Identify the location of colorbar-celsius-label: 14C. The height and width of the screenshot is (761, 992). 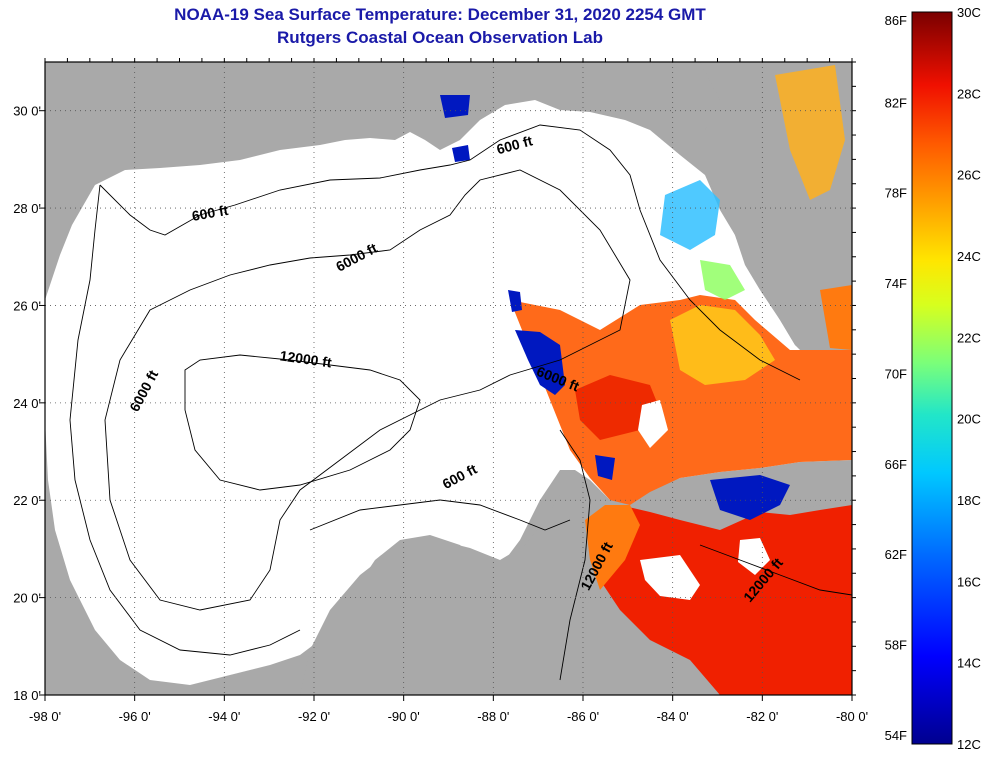
(969, 663).